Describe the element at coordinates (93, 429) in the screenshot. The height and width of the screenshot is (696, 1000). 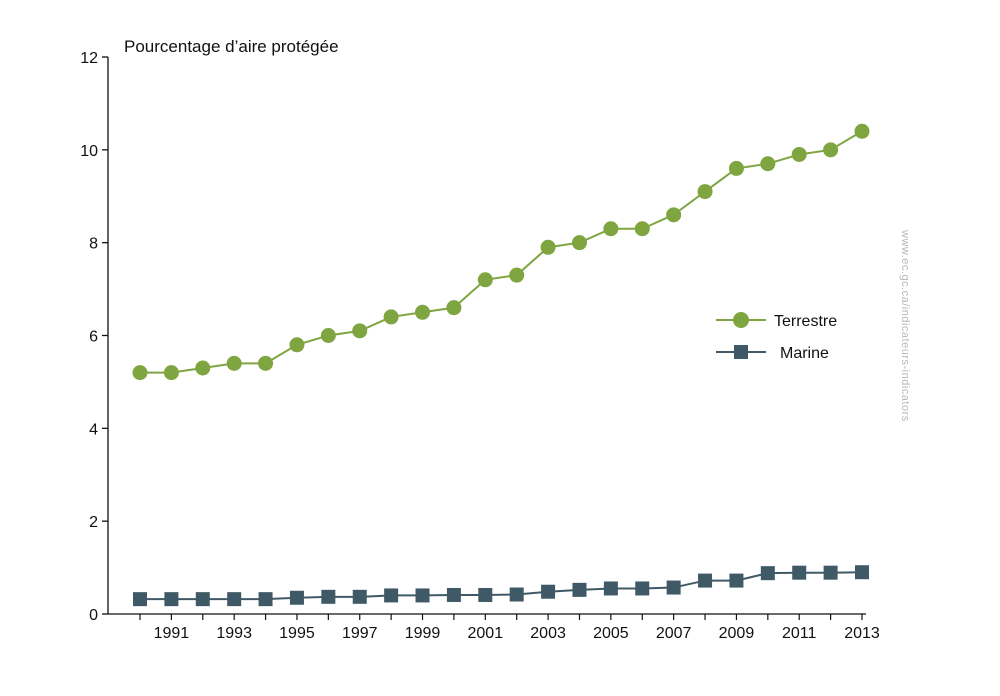
I see `y-tick-label: 4` at that location.